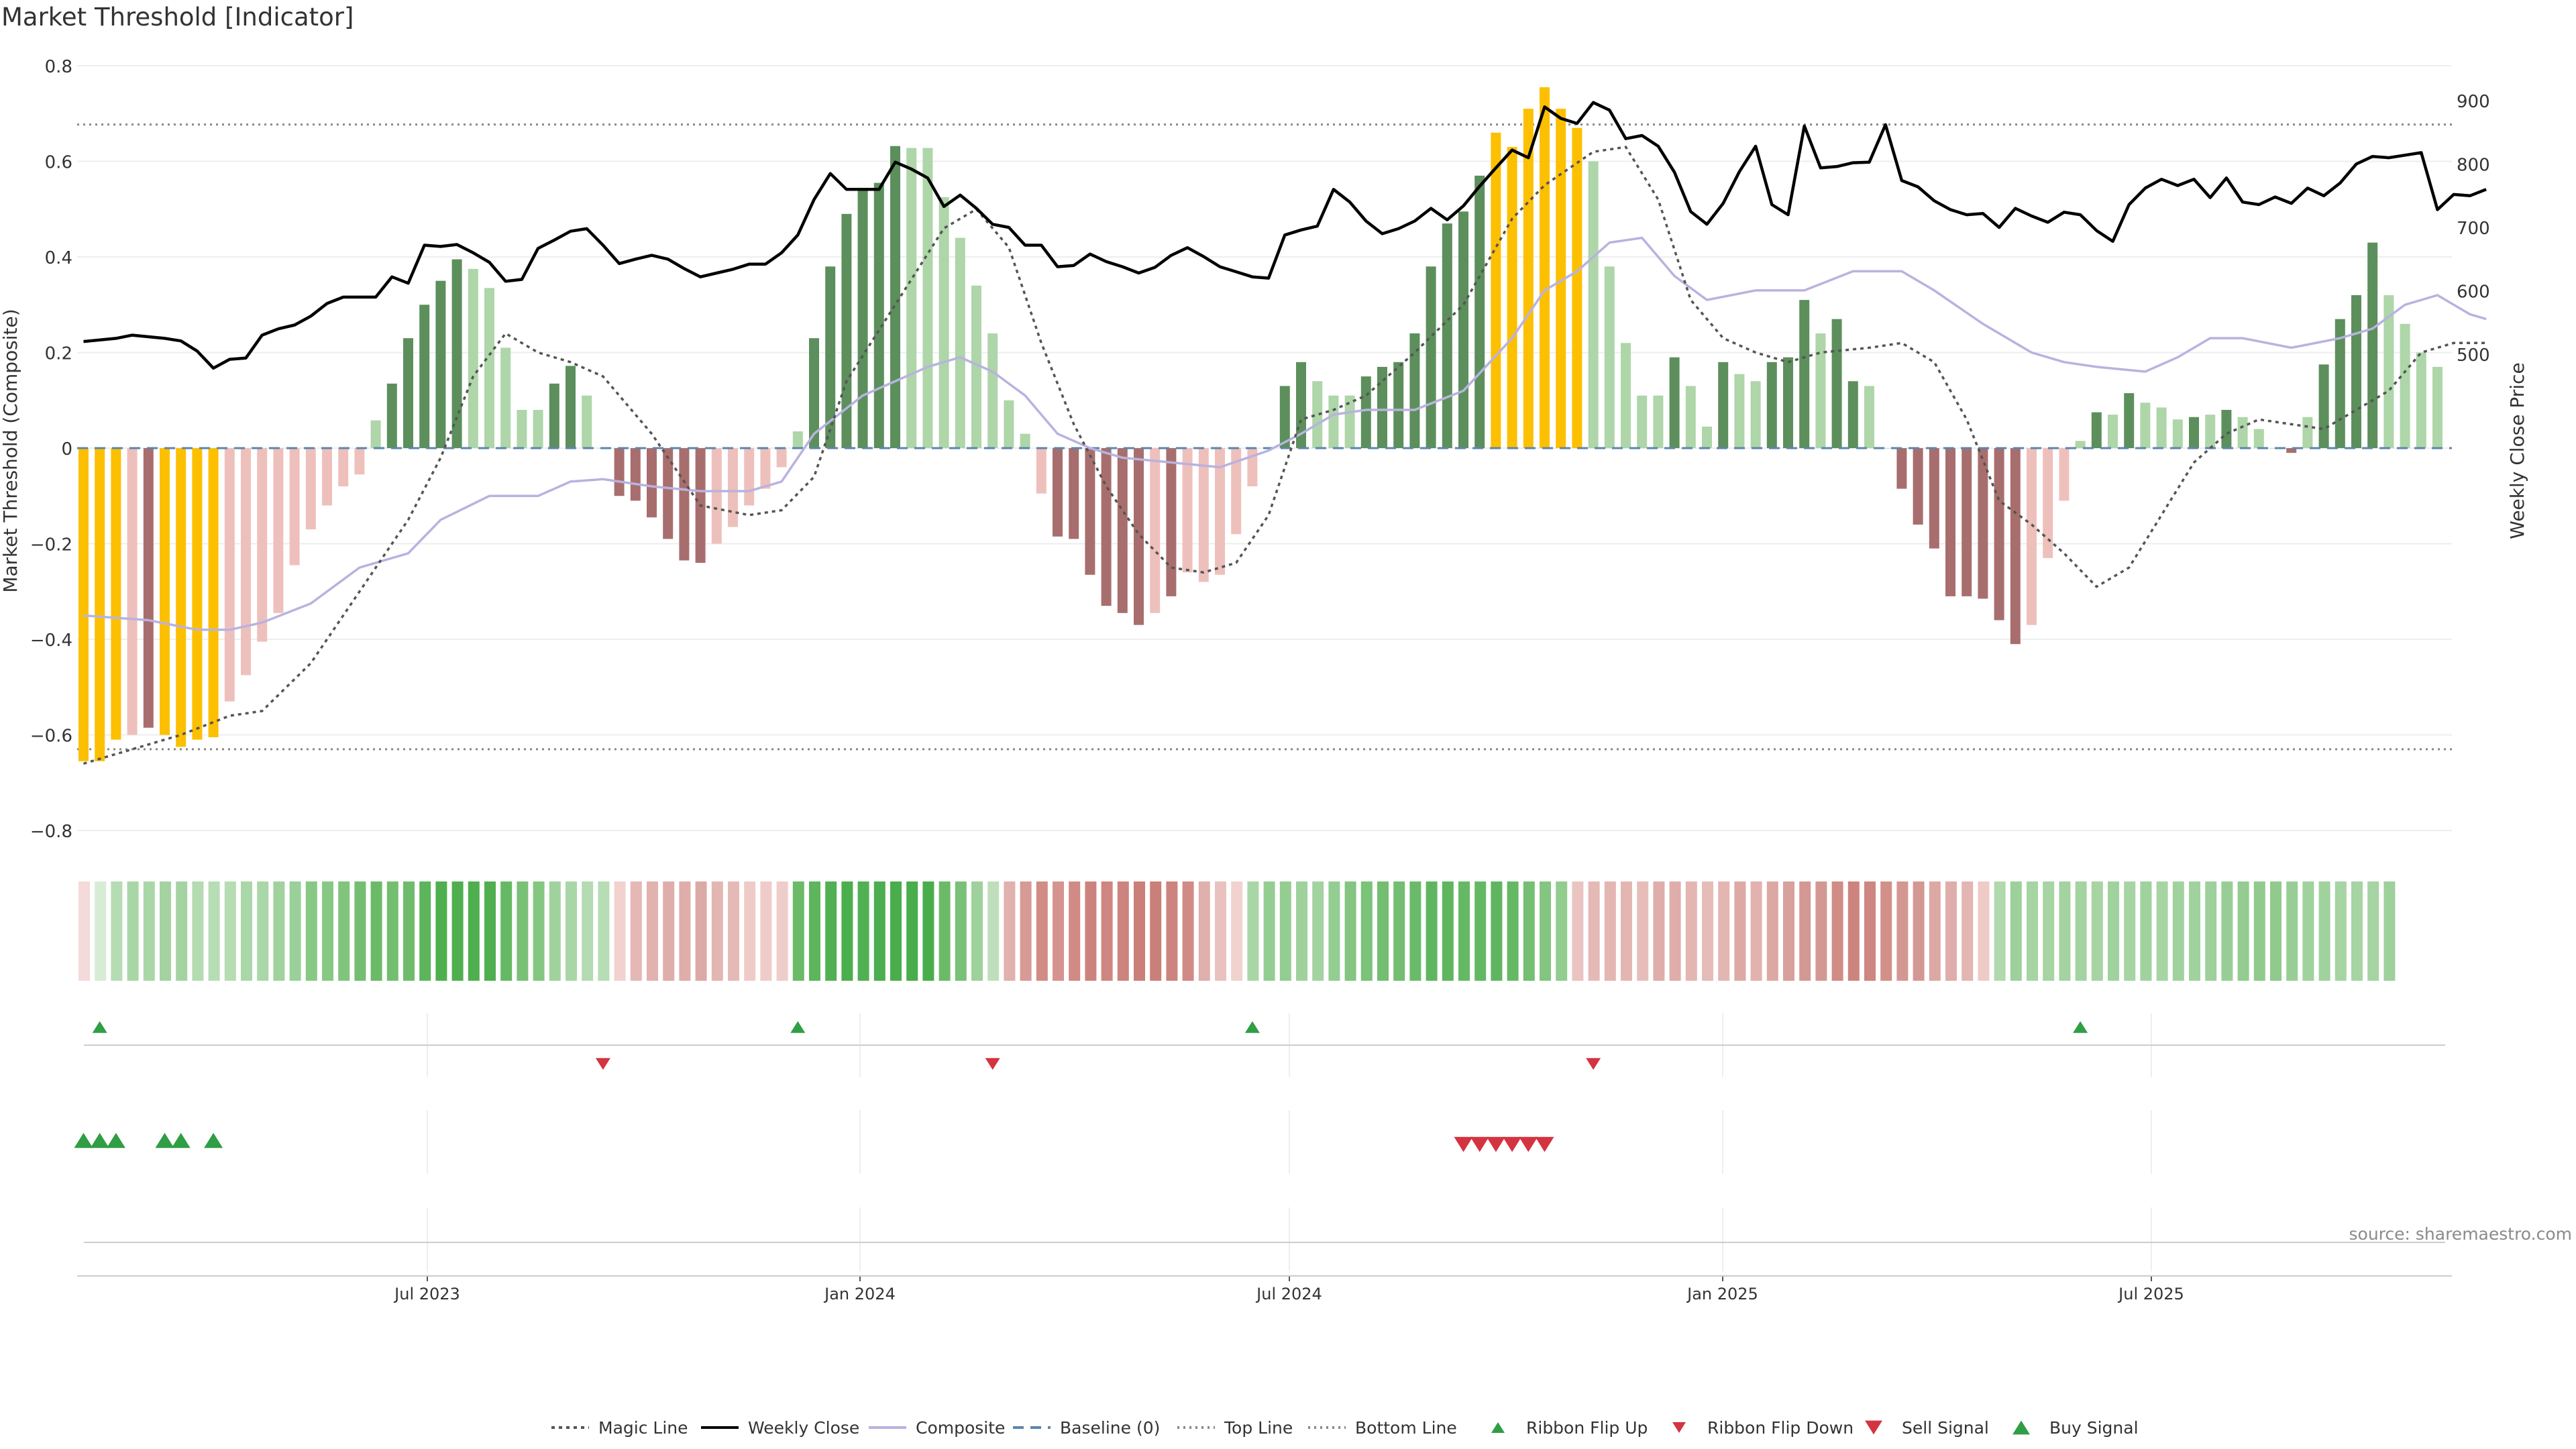 This screenshot has height=1449, width=2576. I want to click on x-axis: Jul 2023 Jan 2024 Jul 2024 Jan 2025 Jul 2025, so click(1264, 1289).